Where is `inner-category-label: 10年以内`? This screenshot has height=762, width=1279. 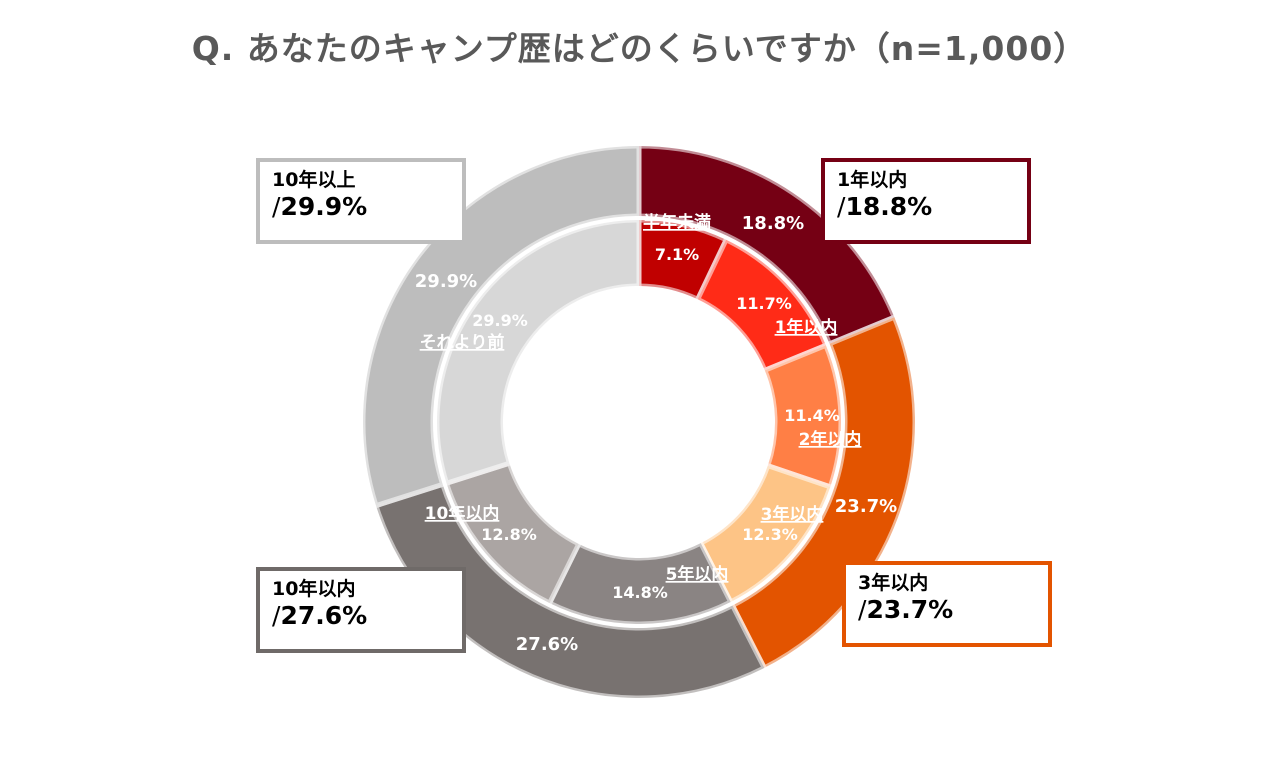 inner-category-label: 10年以内 is located at coordinates (462, 513).